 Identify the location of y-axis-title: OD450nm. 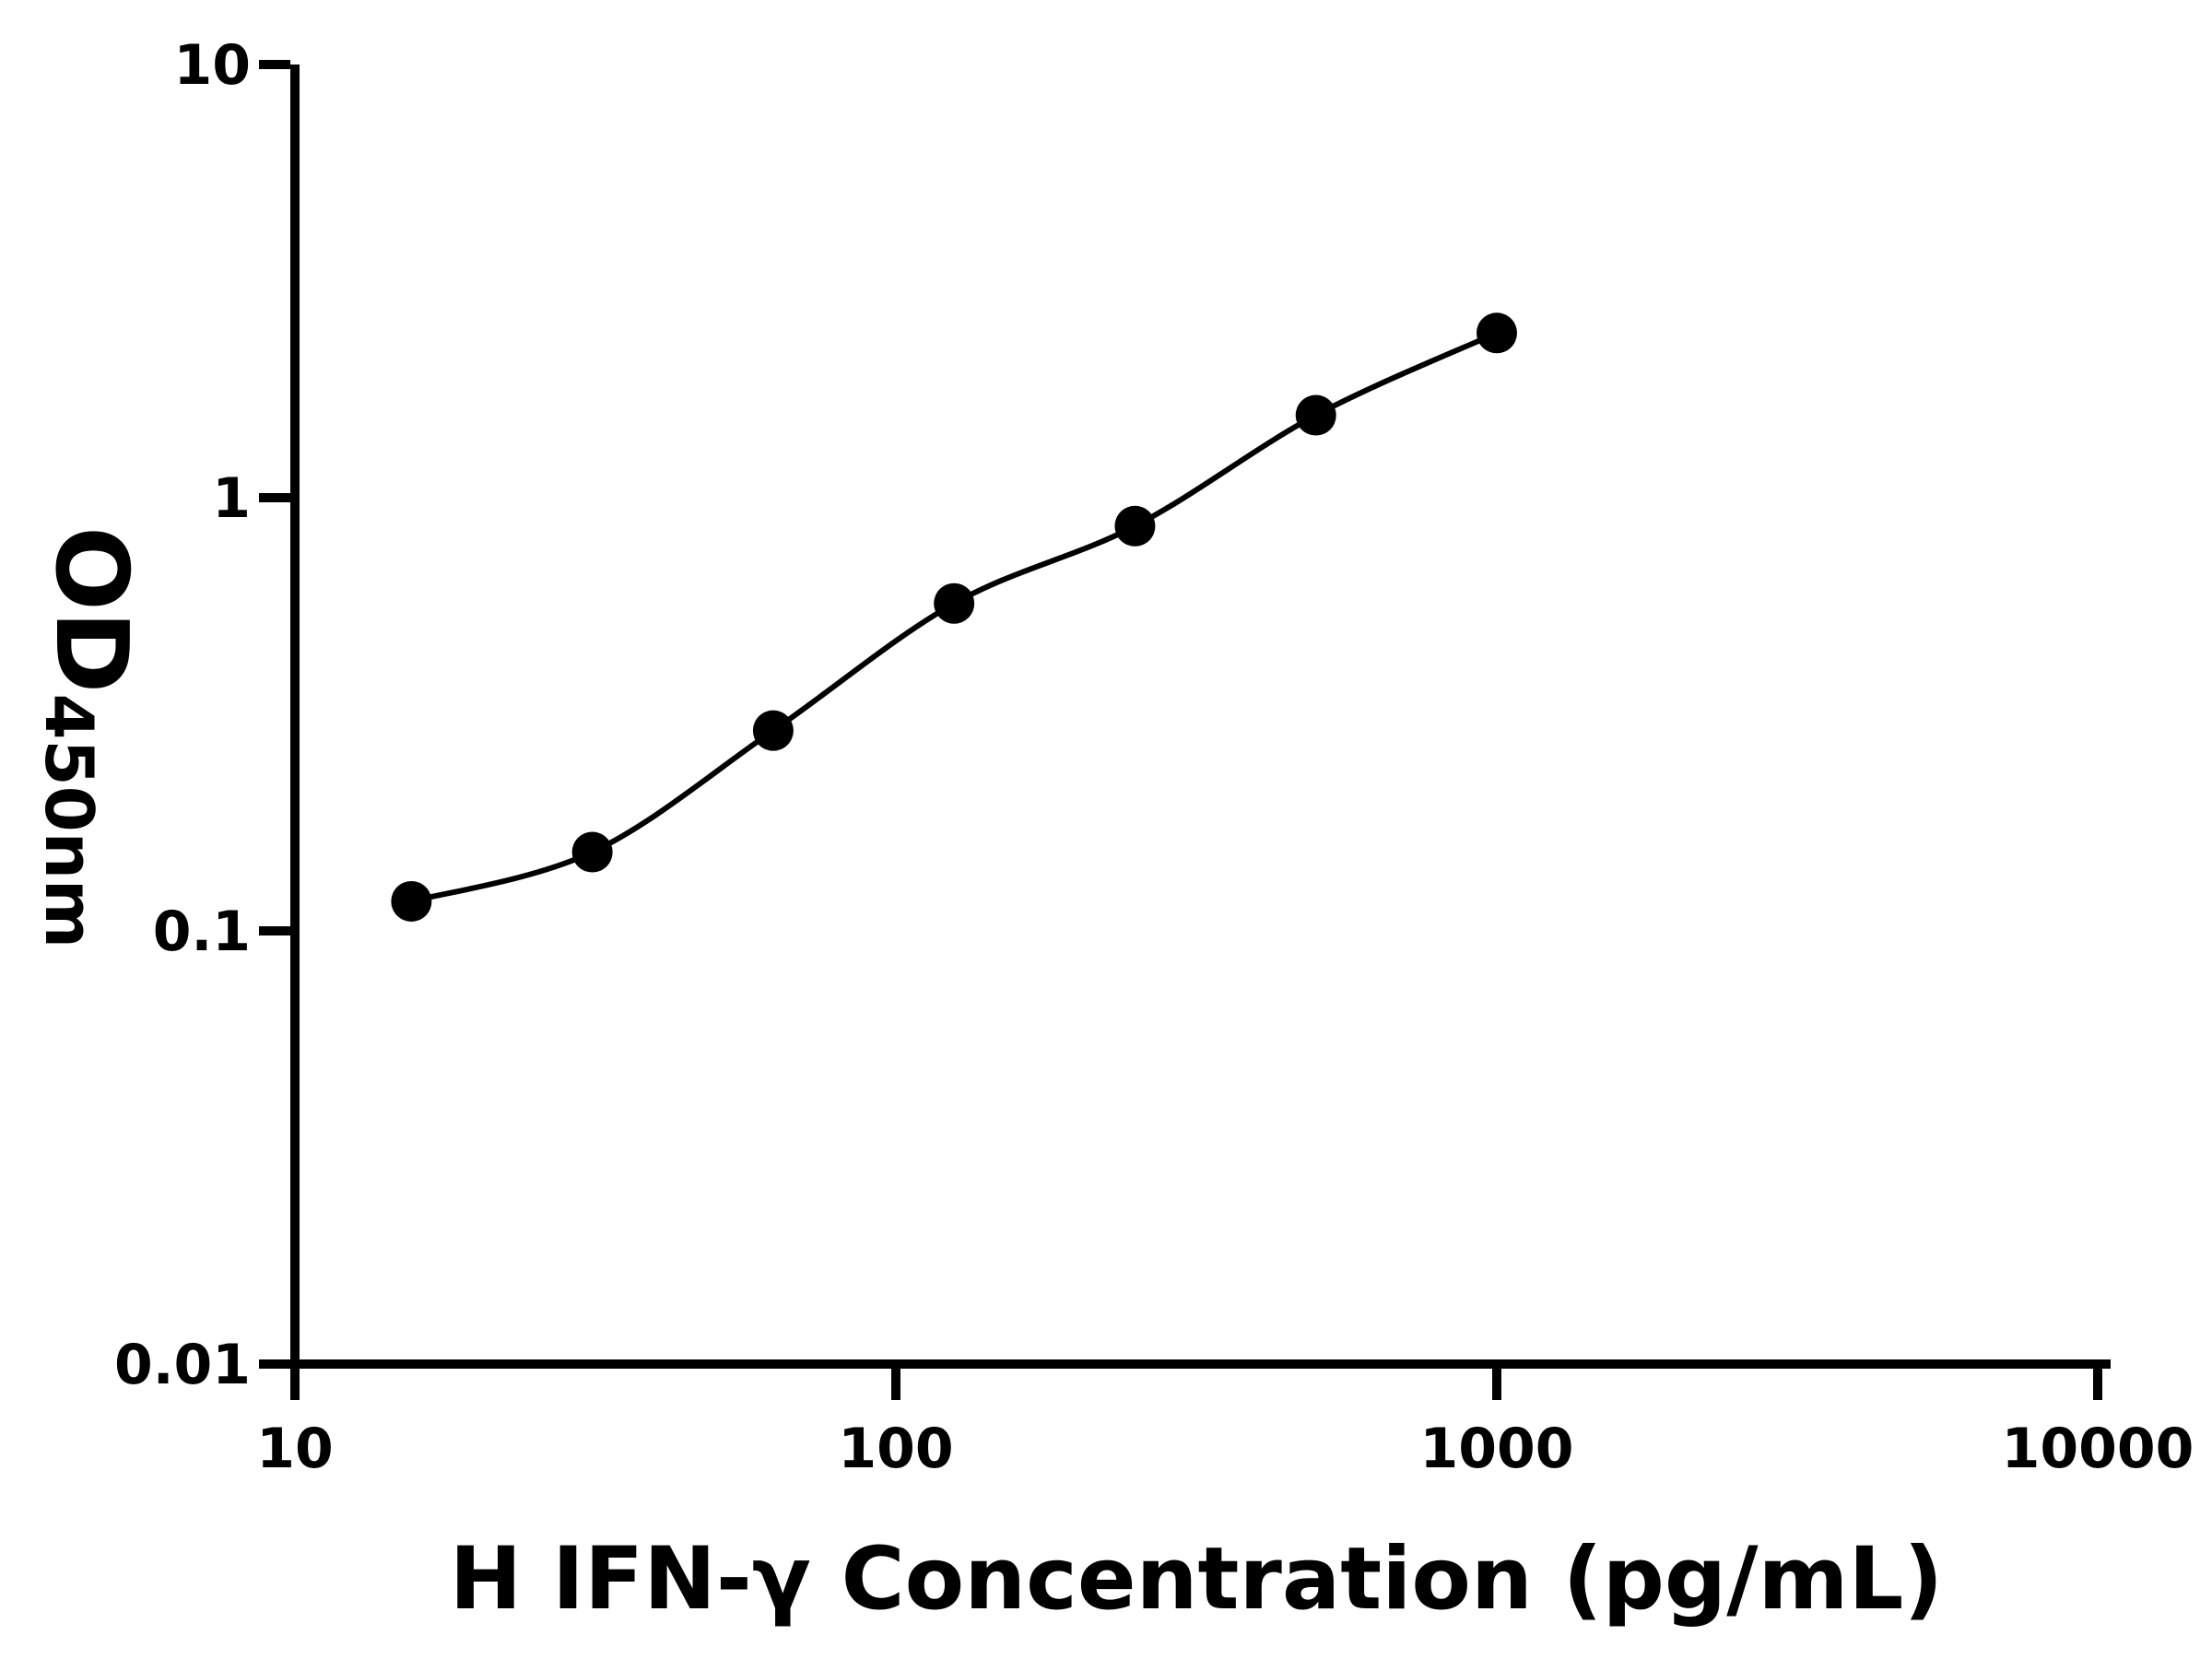
(89, 737).